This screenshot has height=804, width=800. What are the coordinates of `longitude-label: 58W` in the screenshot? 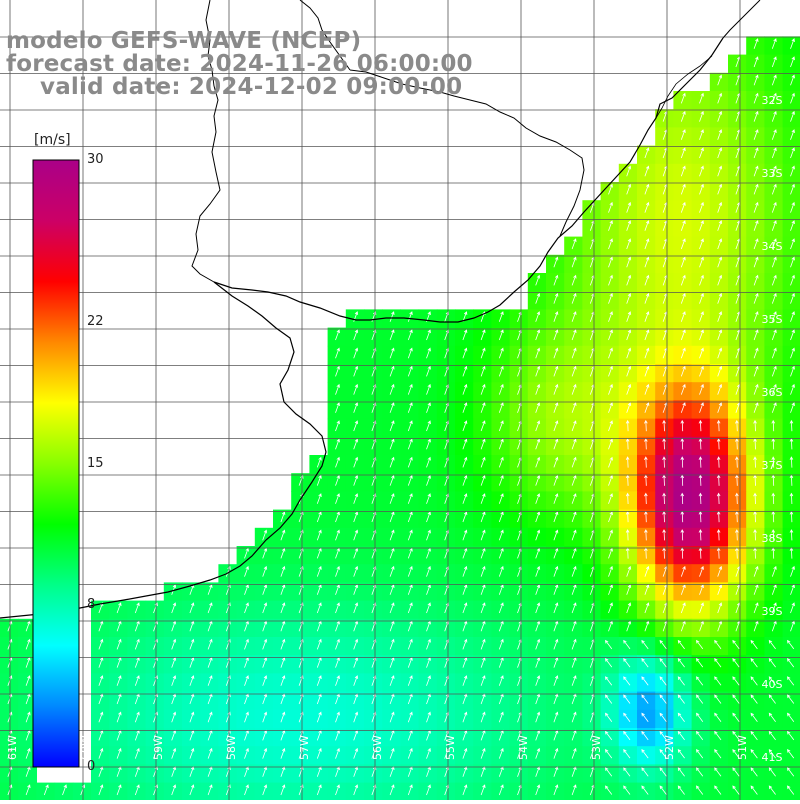 It's located at (231, 747).